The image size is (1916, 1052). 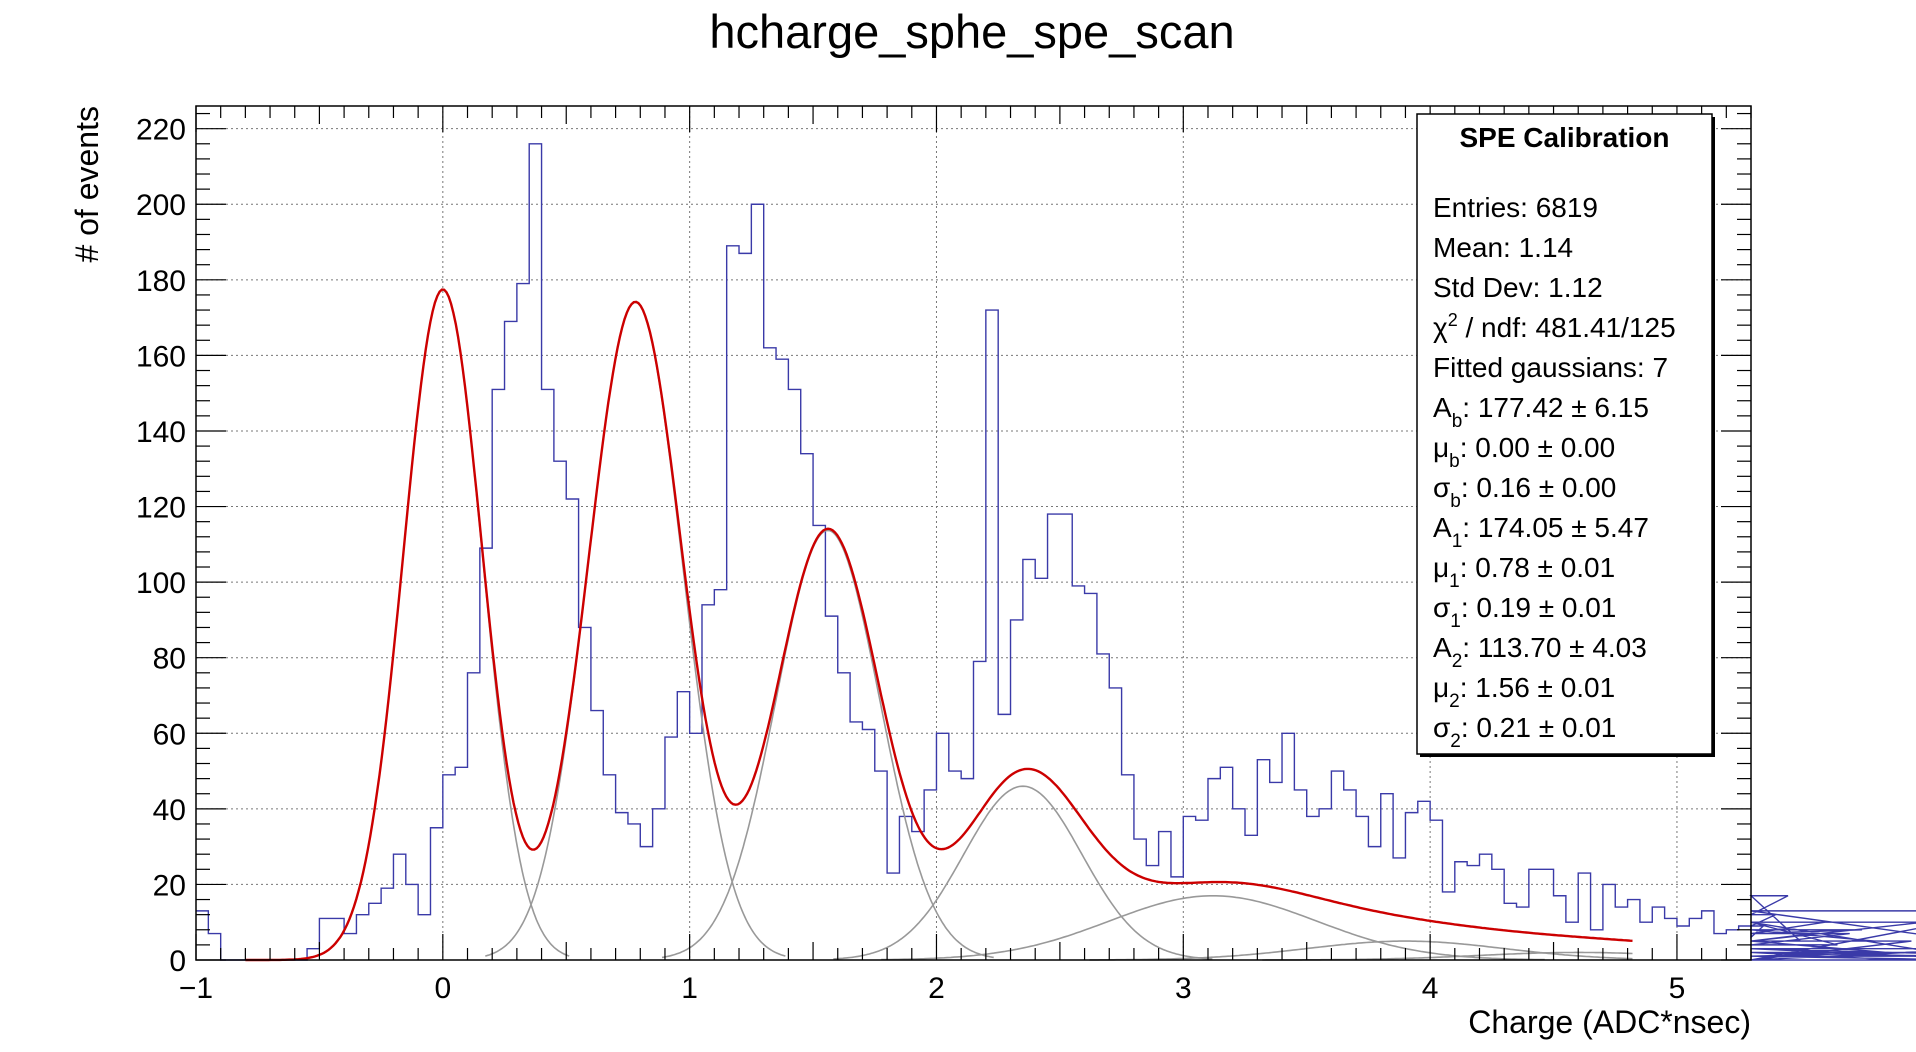 What do you see at coordinates (1524, 732) in the screenshot?
I see `stats-param: σ2: 0.21 ± 0.01` at bounding box center [1524, 732].